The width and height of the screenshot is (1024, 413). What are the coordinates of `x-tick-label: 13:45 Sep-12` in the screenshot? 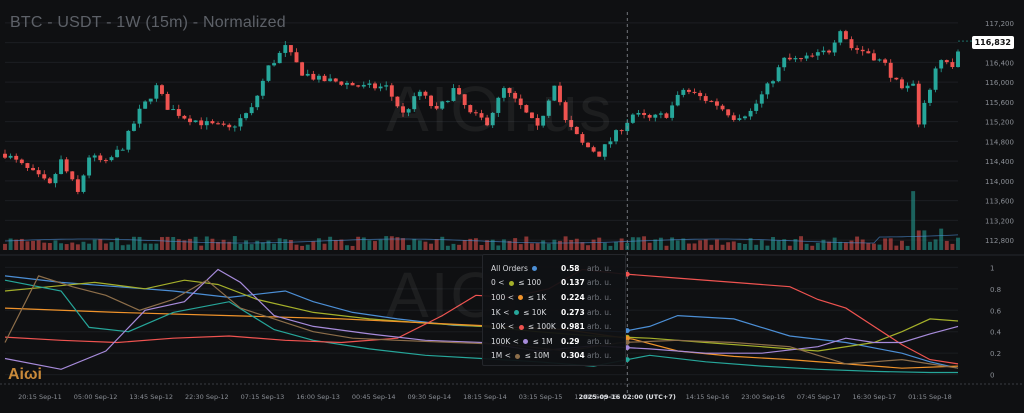 It's located at (151, 397).